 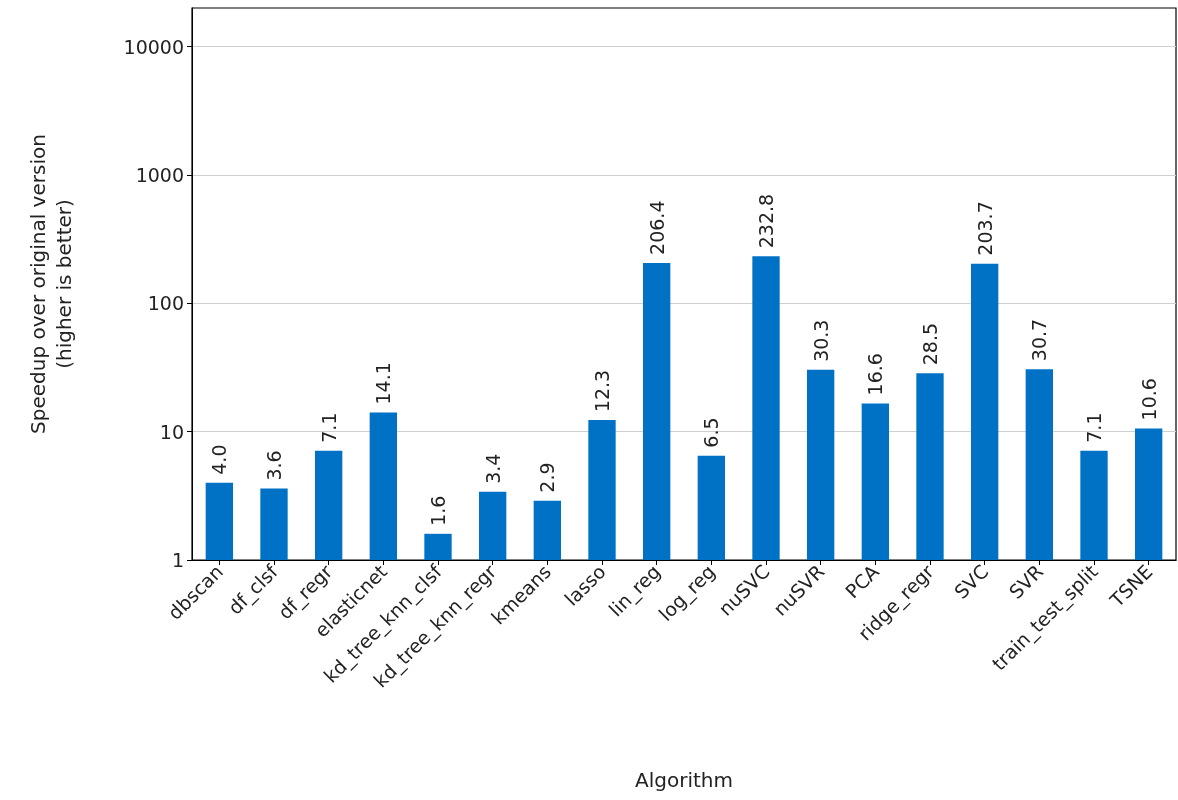 I want to click on y-axis-title: Speedup over original version (higher is better), so click(x=51, y=284).